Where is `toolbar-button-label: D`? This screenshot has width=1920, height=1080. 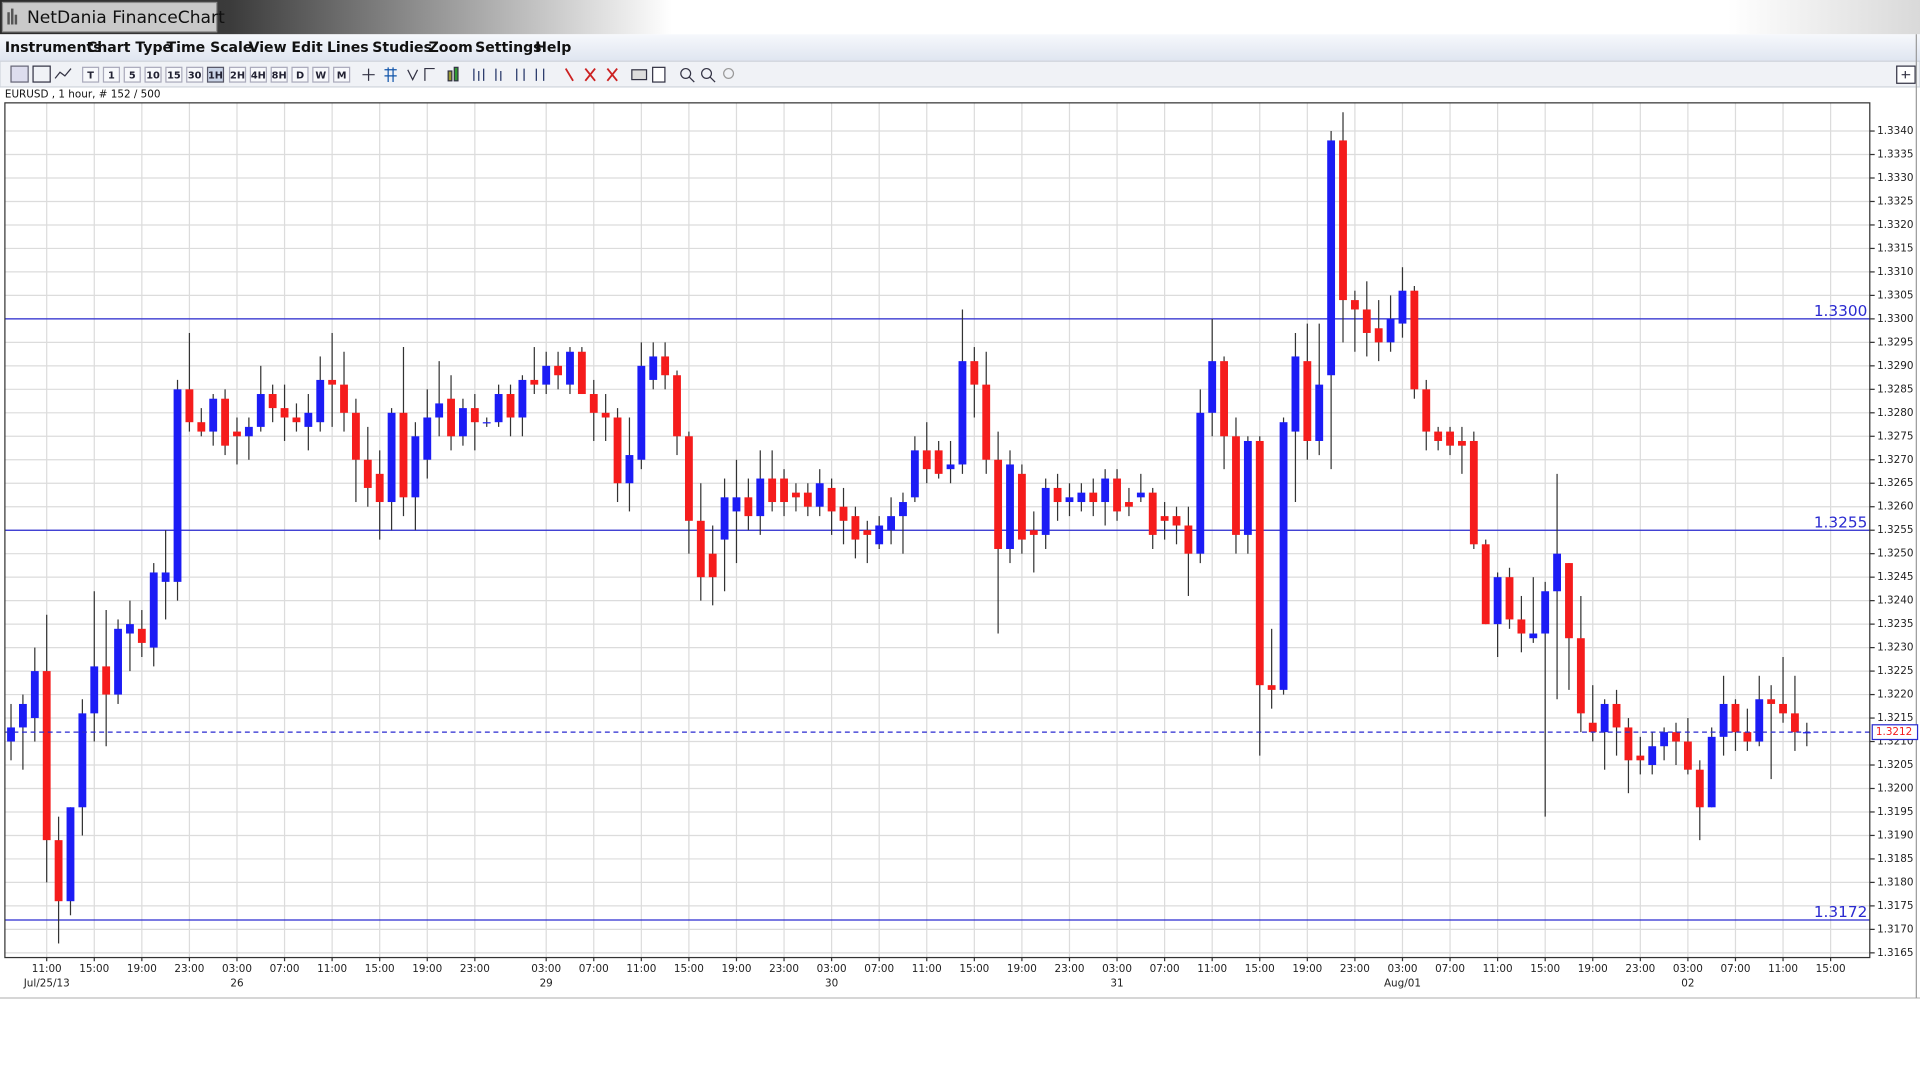 toolbar-button-label: D is located at coordinates (300, 75).